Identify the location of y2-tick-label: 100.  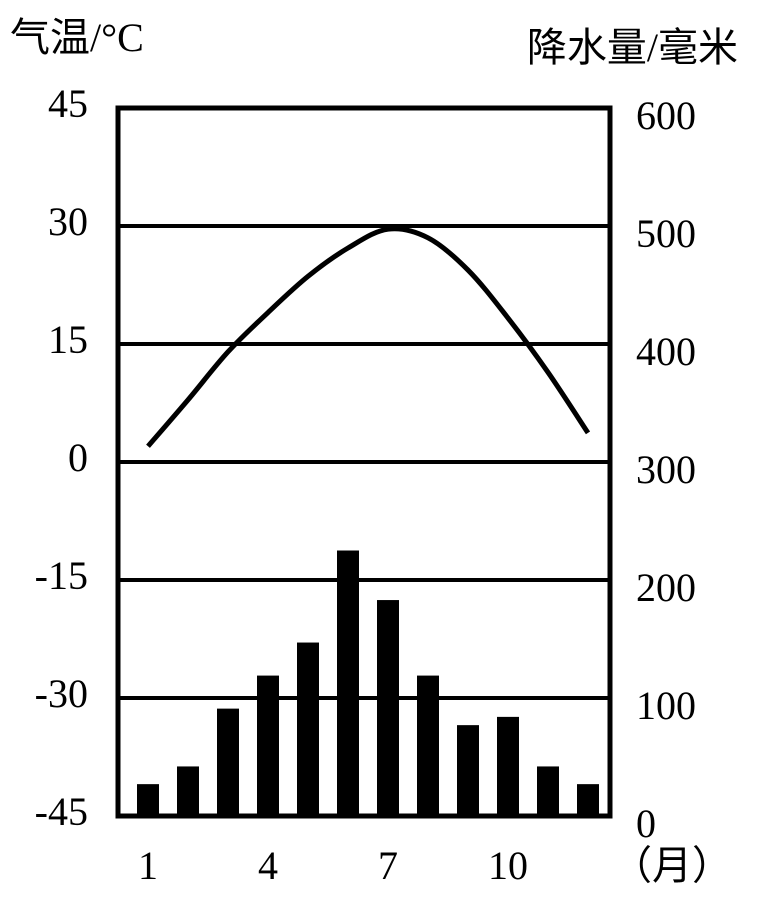
(666, 705).